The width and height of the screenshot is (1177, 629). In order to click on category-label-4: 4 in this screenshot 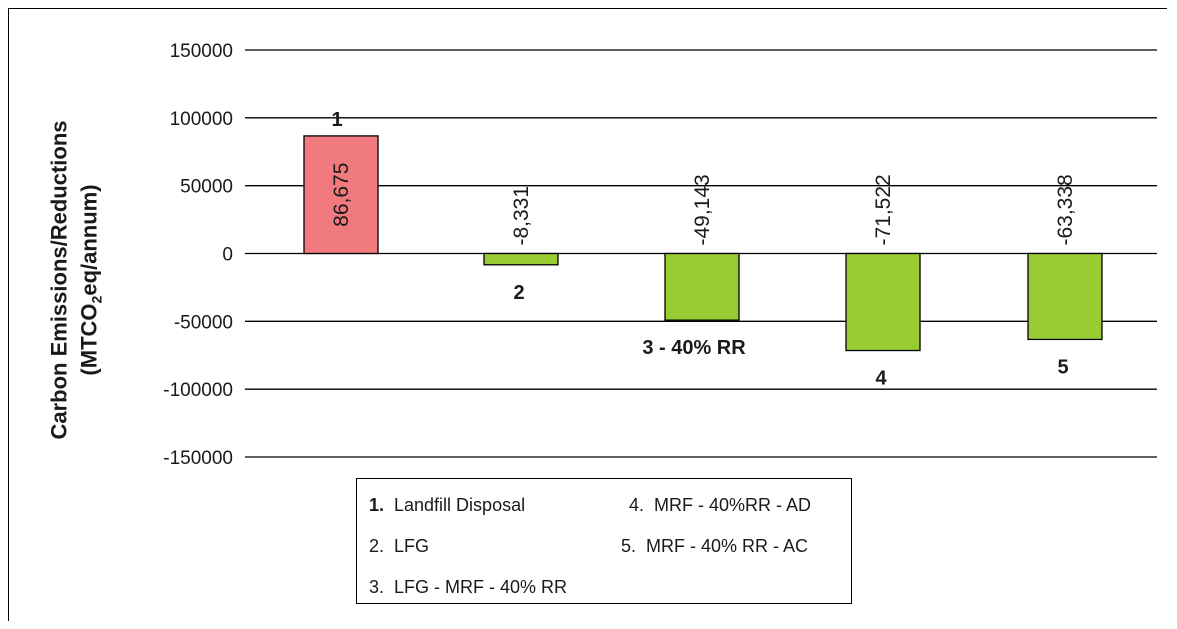, I will do `click(881, 379)`.